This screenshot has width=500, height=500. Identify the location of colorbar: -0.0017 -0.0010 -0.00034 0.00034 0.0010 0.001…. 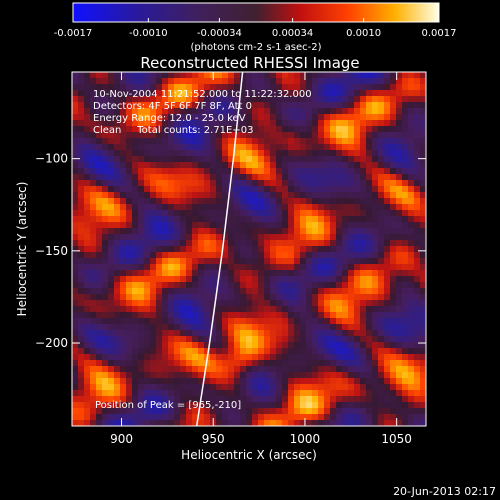
(255, 27).